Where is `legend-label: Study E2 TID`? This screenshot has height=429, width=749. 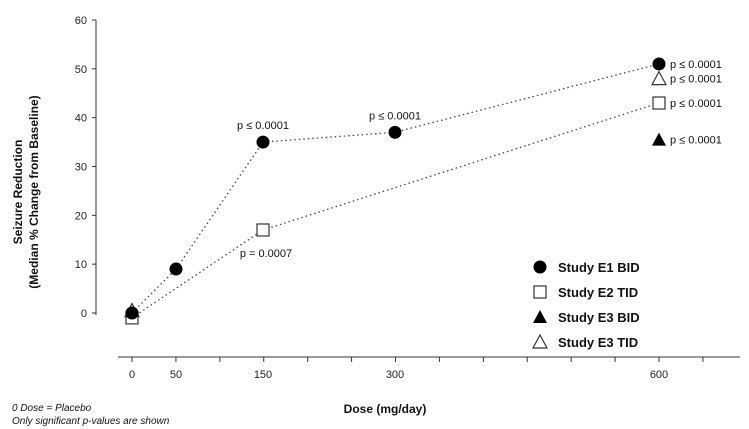 legend-label: Study E2 TID is located at coordinates (598, 292).